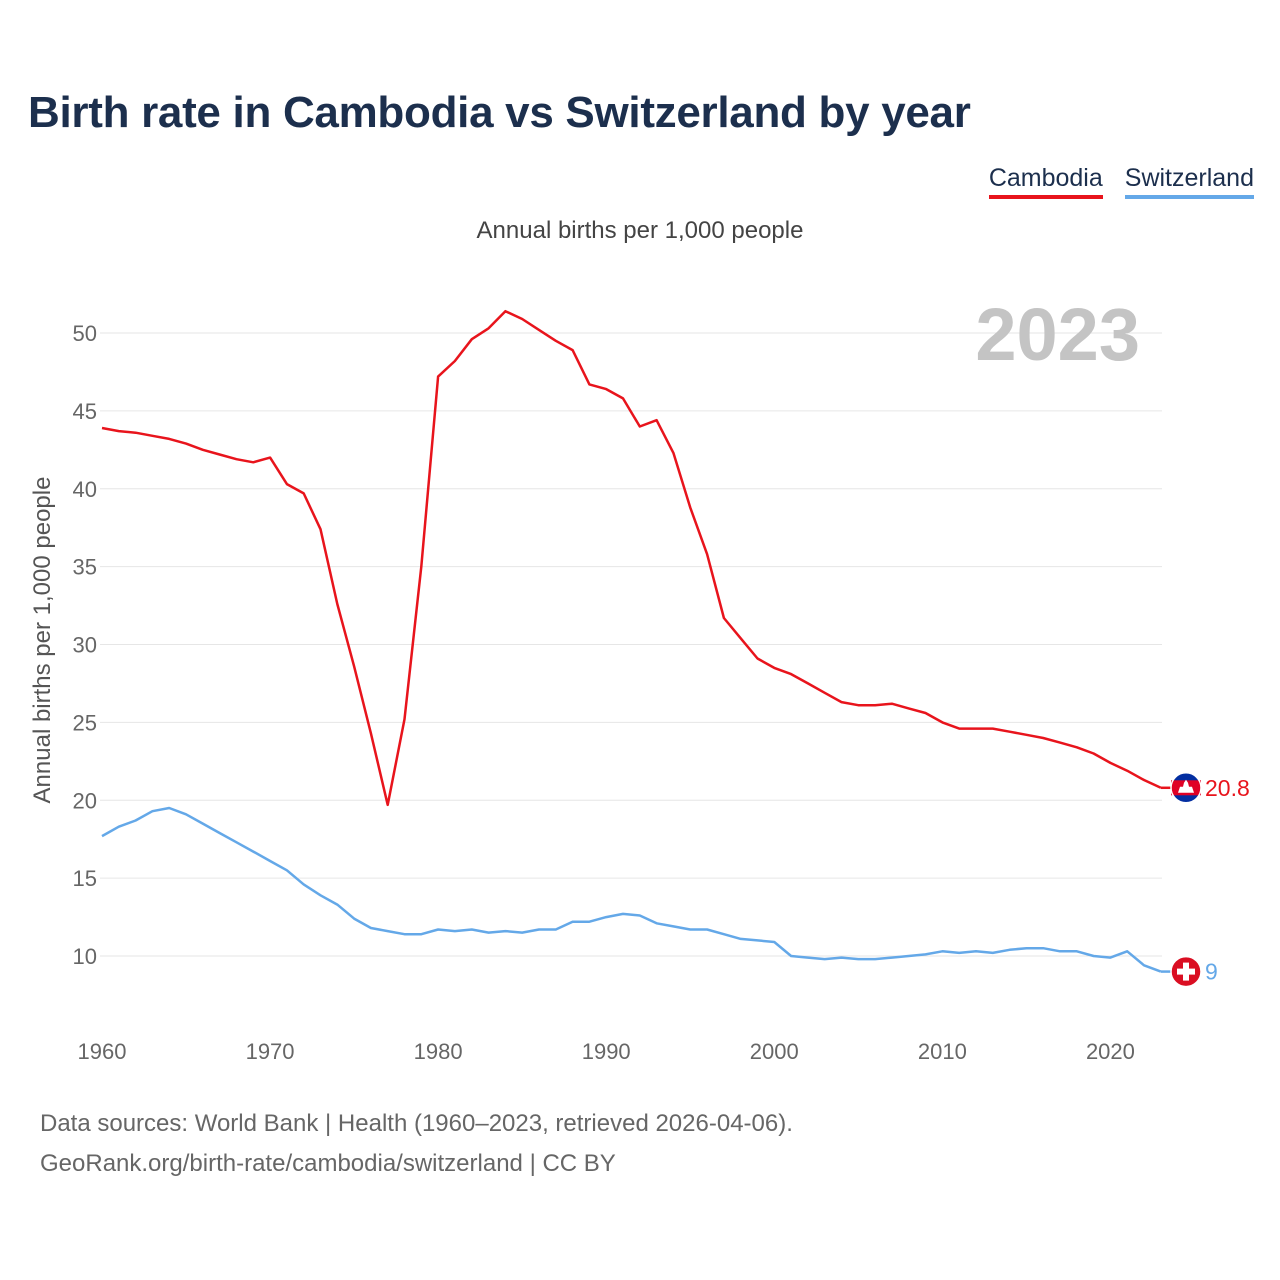  What do you see at coordinates (1186, 788) in the screenshot?
I see `cambodia-flag-icon` at bounding box center [1186, 788].